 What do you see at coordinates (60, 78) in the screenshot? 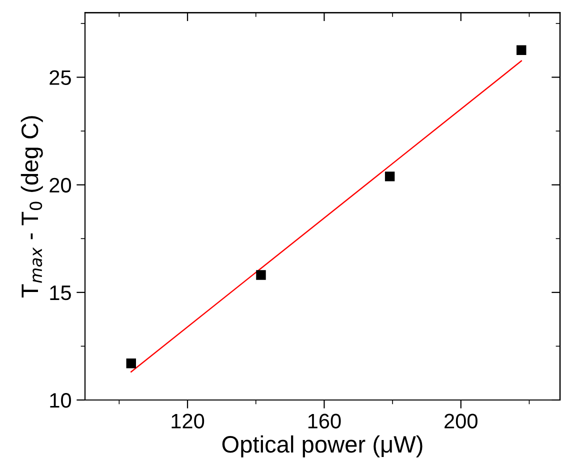
I see `y-tick-label: 25` at bounding box center [60, 78].